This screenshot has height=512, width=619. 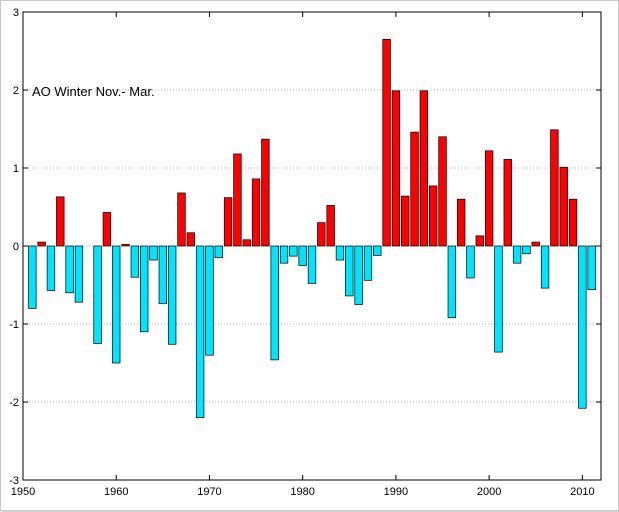 I want to click on xtick-label-2010: 2010, so click(x=582, y=492).